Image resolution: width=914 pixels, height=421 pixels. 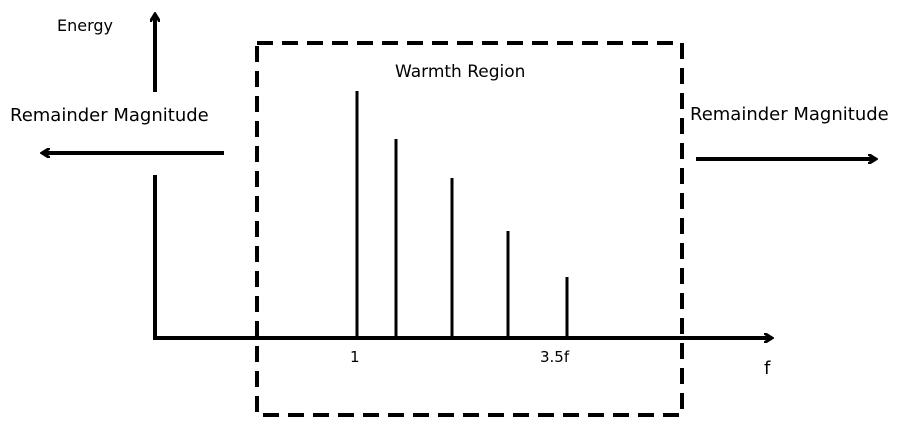 I want to click on x-axis-label: f, so click(x=767, y=368).